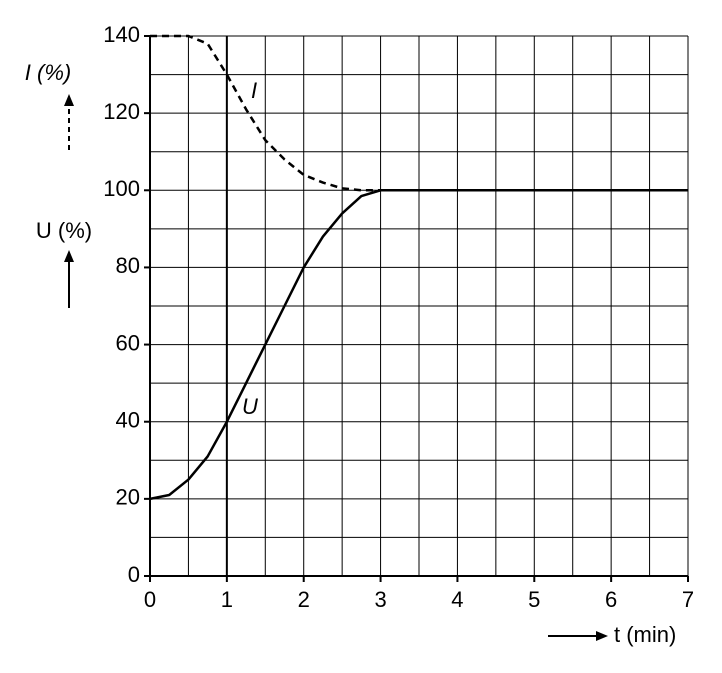 Image resolution: width=722 pixels, height=673 pixels. Describe the element at coordinates (457, 599) in the screenshot. I see `x-tick-label: 4` at that location.